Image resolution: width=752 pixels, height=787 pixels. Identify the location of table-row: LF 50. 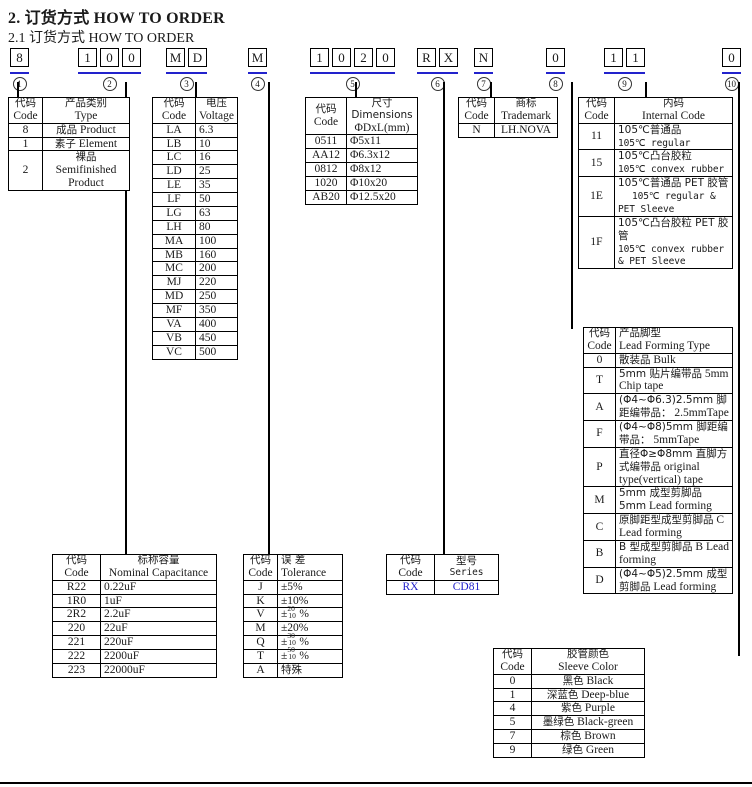
(195, 199).